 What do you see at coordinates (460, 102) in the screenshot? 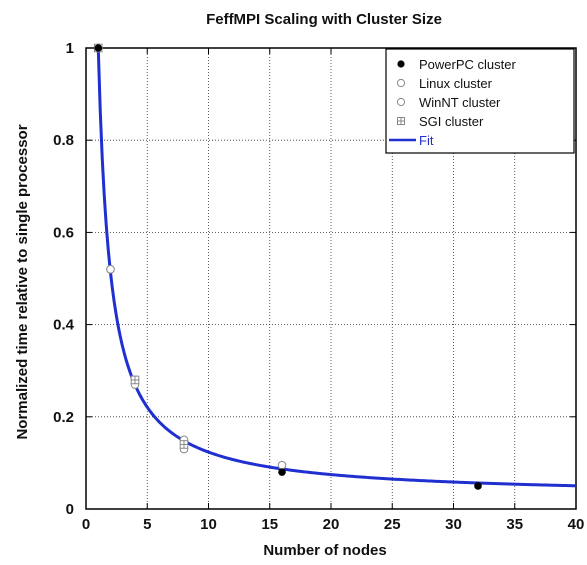
I see `legend-label-winnt: WinNT cluster` at bounding box center [460, 102].